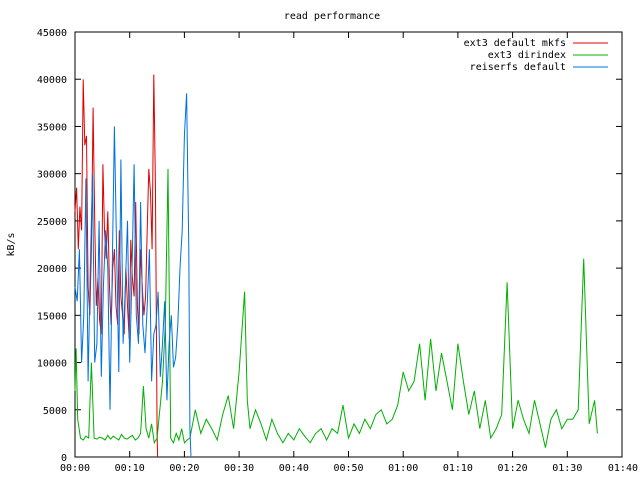 The height and width of the screenshot is (480, 640). I want to click on x-tick-label: 00:00, so click(75, 468).